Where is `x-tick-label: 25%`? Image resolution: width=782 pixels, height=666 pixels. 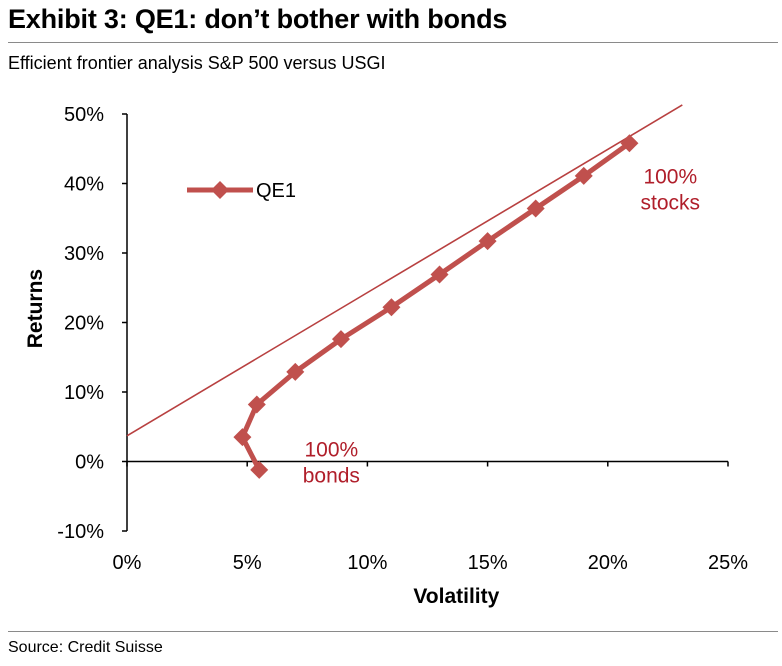
x-tick-label: 25% is located at coordinates (728, 563).